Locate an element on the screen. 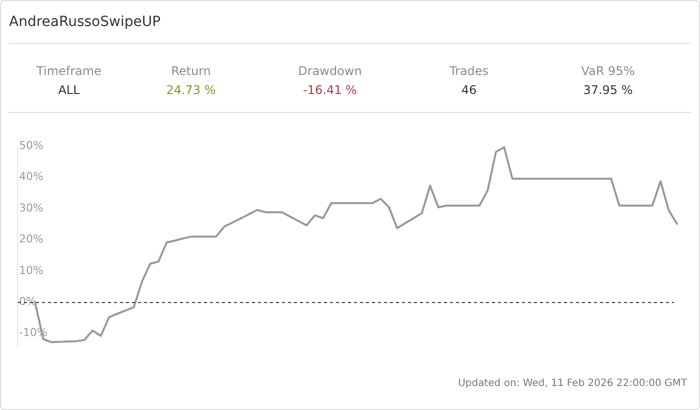 This screenshot has width=700, height=410. text: Return is located at coordinates (191, 71).